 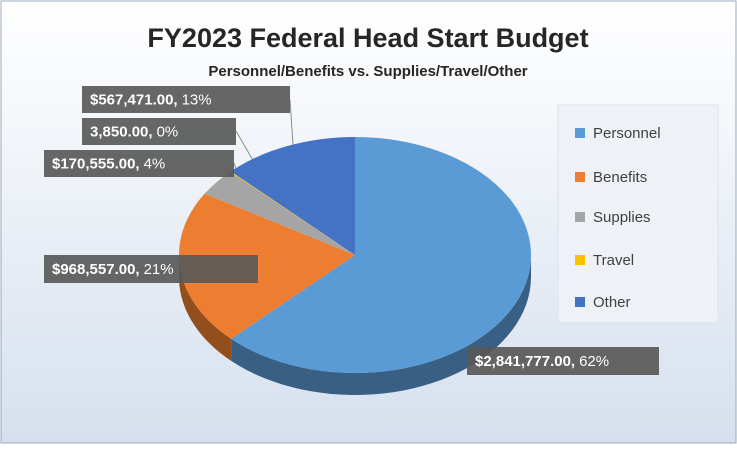 I want to click on data-label: $170,555.00, 4%, so click(x=108, y=163).